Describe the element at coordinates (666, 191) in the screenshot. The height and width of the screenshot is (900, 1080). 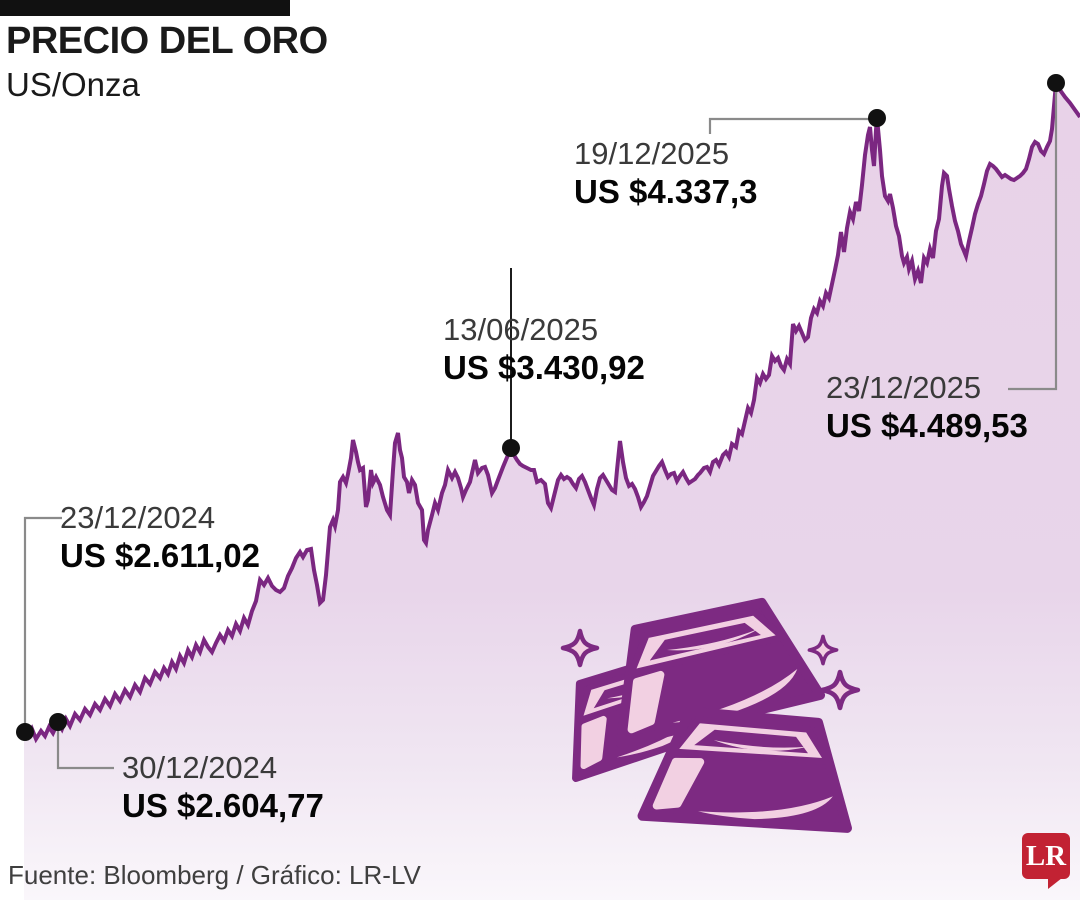
I see `annotation-value: US $4.337,3` at that location.